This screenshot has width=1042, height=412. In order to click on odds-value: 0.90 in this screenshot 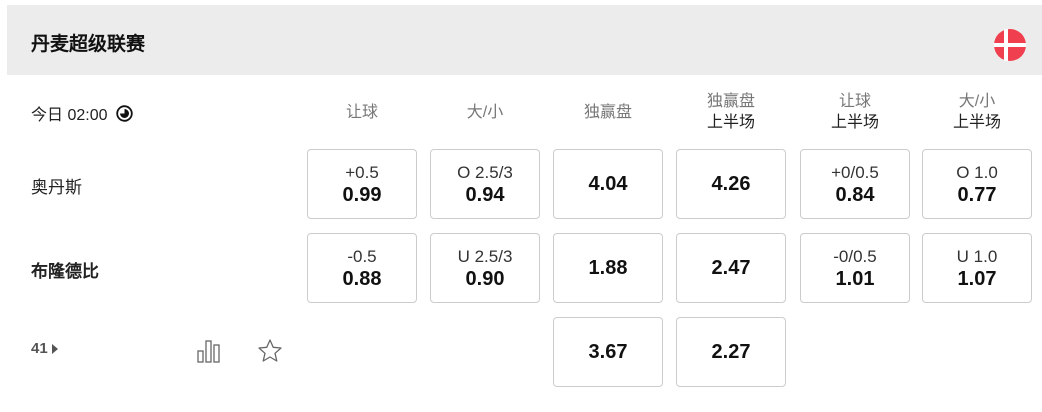, I will do `click(485, 278)`.